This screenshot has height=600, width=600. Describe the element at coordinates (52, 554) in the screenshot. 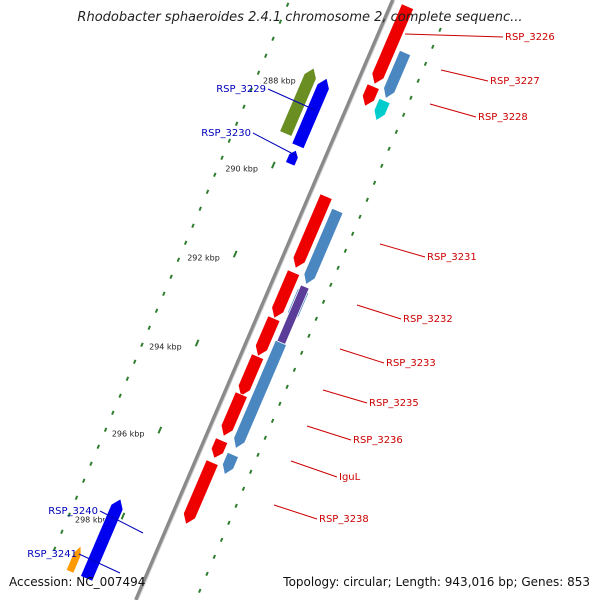

I see `gene-label: RSP_3241` at that location.